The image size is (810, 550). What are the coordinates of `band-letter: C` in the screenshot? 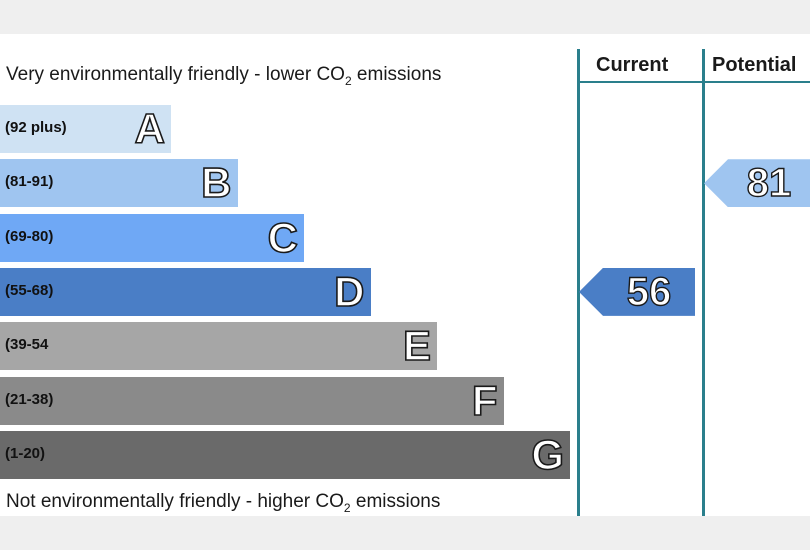 It's located at (283, 237).